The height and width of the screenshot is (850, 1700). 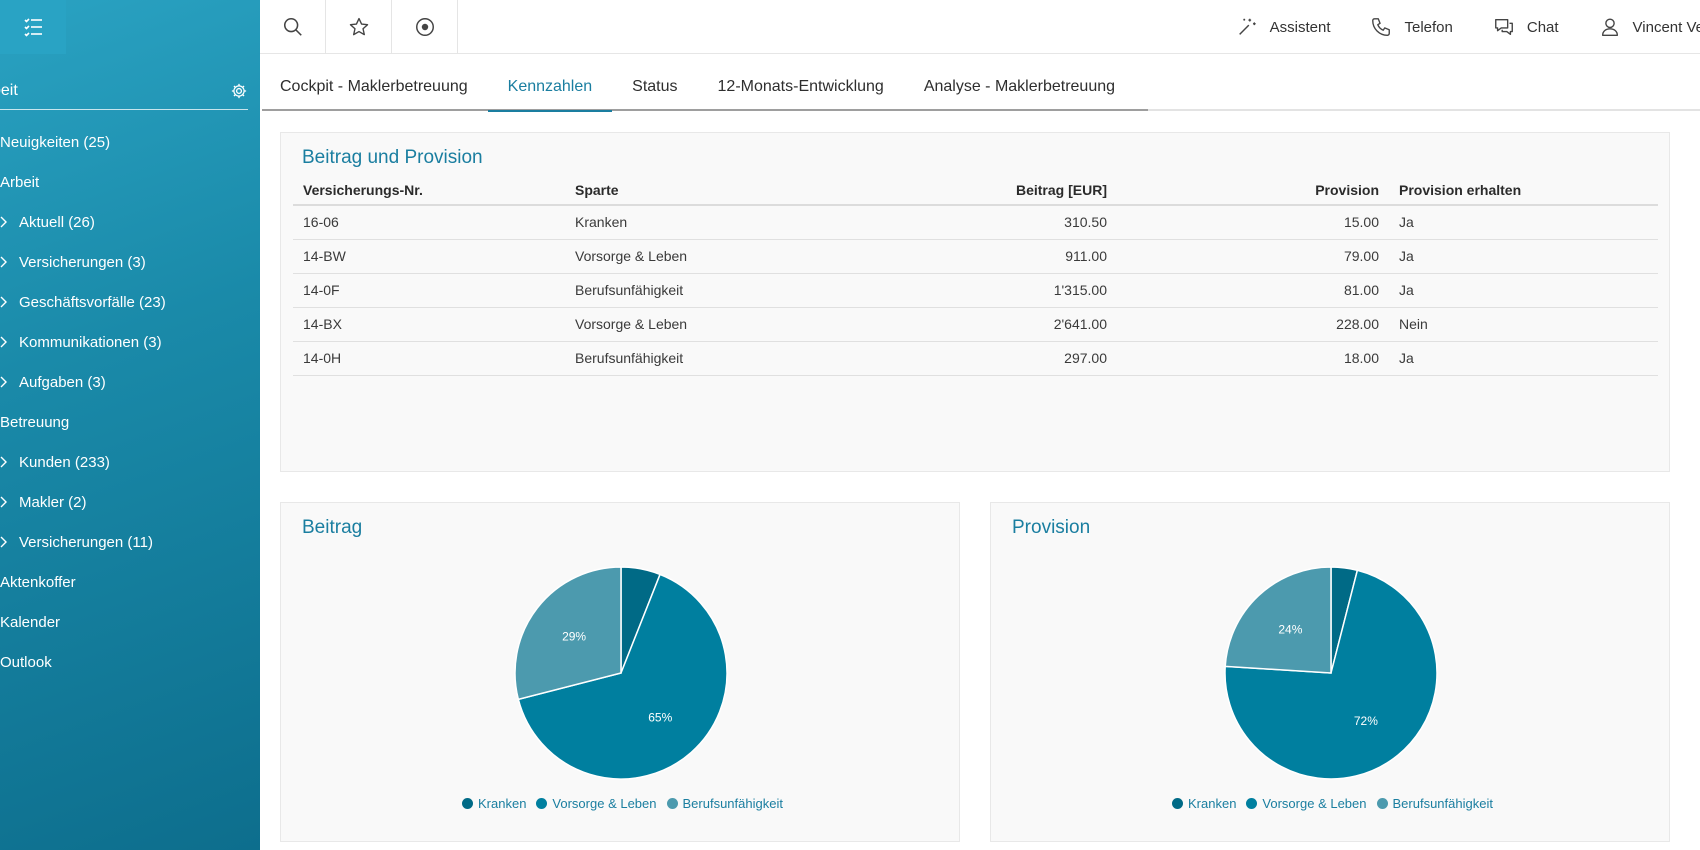 I want to click on beitrag-pie-chart: 65% 29%, so click(x=621, y=673).